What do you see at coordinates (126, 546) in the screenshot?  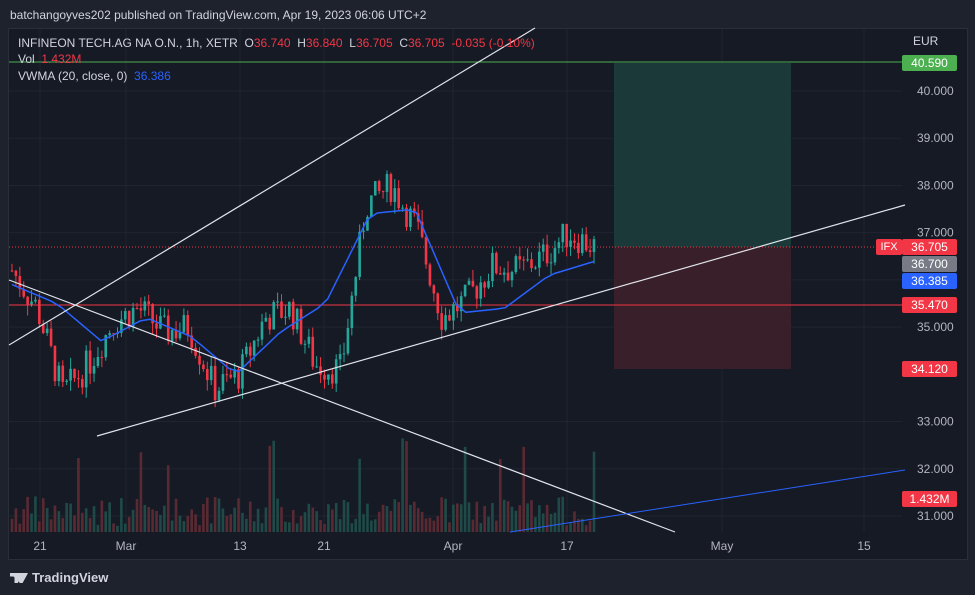 I see `time-tick-label: Mar` at bounding box center [126, 546].